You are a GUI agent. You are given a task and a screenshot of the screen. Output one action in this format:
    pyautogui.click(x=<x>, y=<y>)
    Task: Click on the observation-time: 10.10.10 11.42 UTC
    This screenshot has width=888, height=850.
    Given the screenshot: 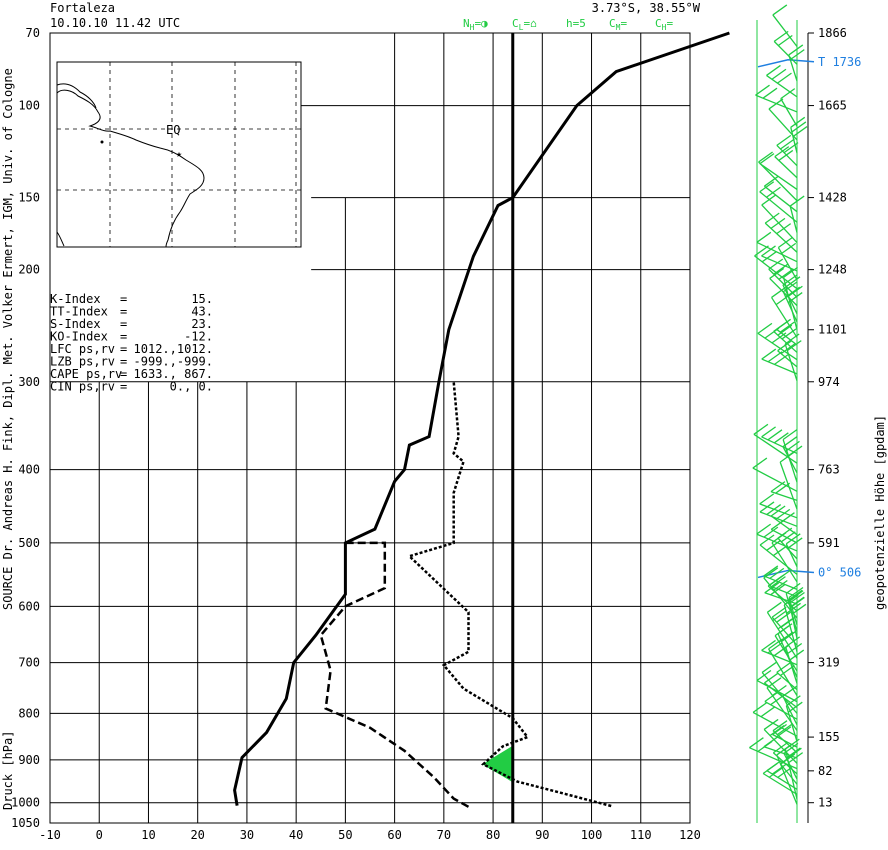 What is the action you would take?
    pyautogui.click(x=115, y=23)
    